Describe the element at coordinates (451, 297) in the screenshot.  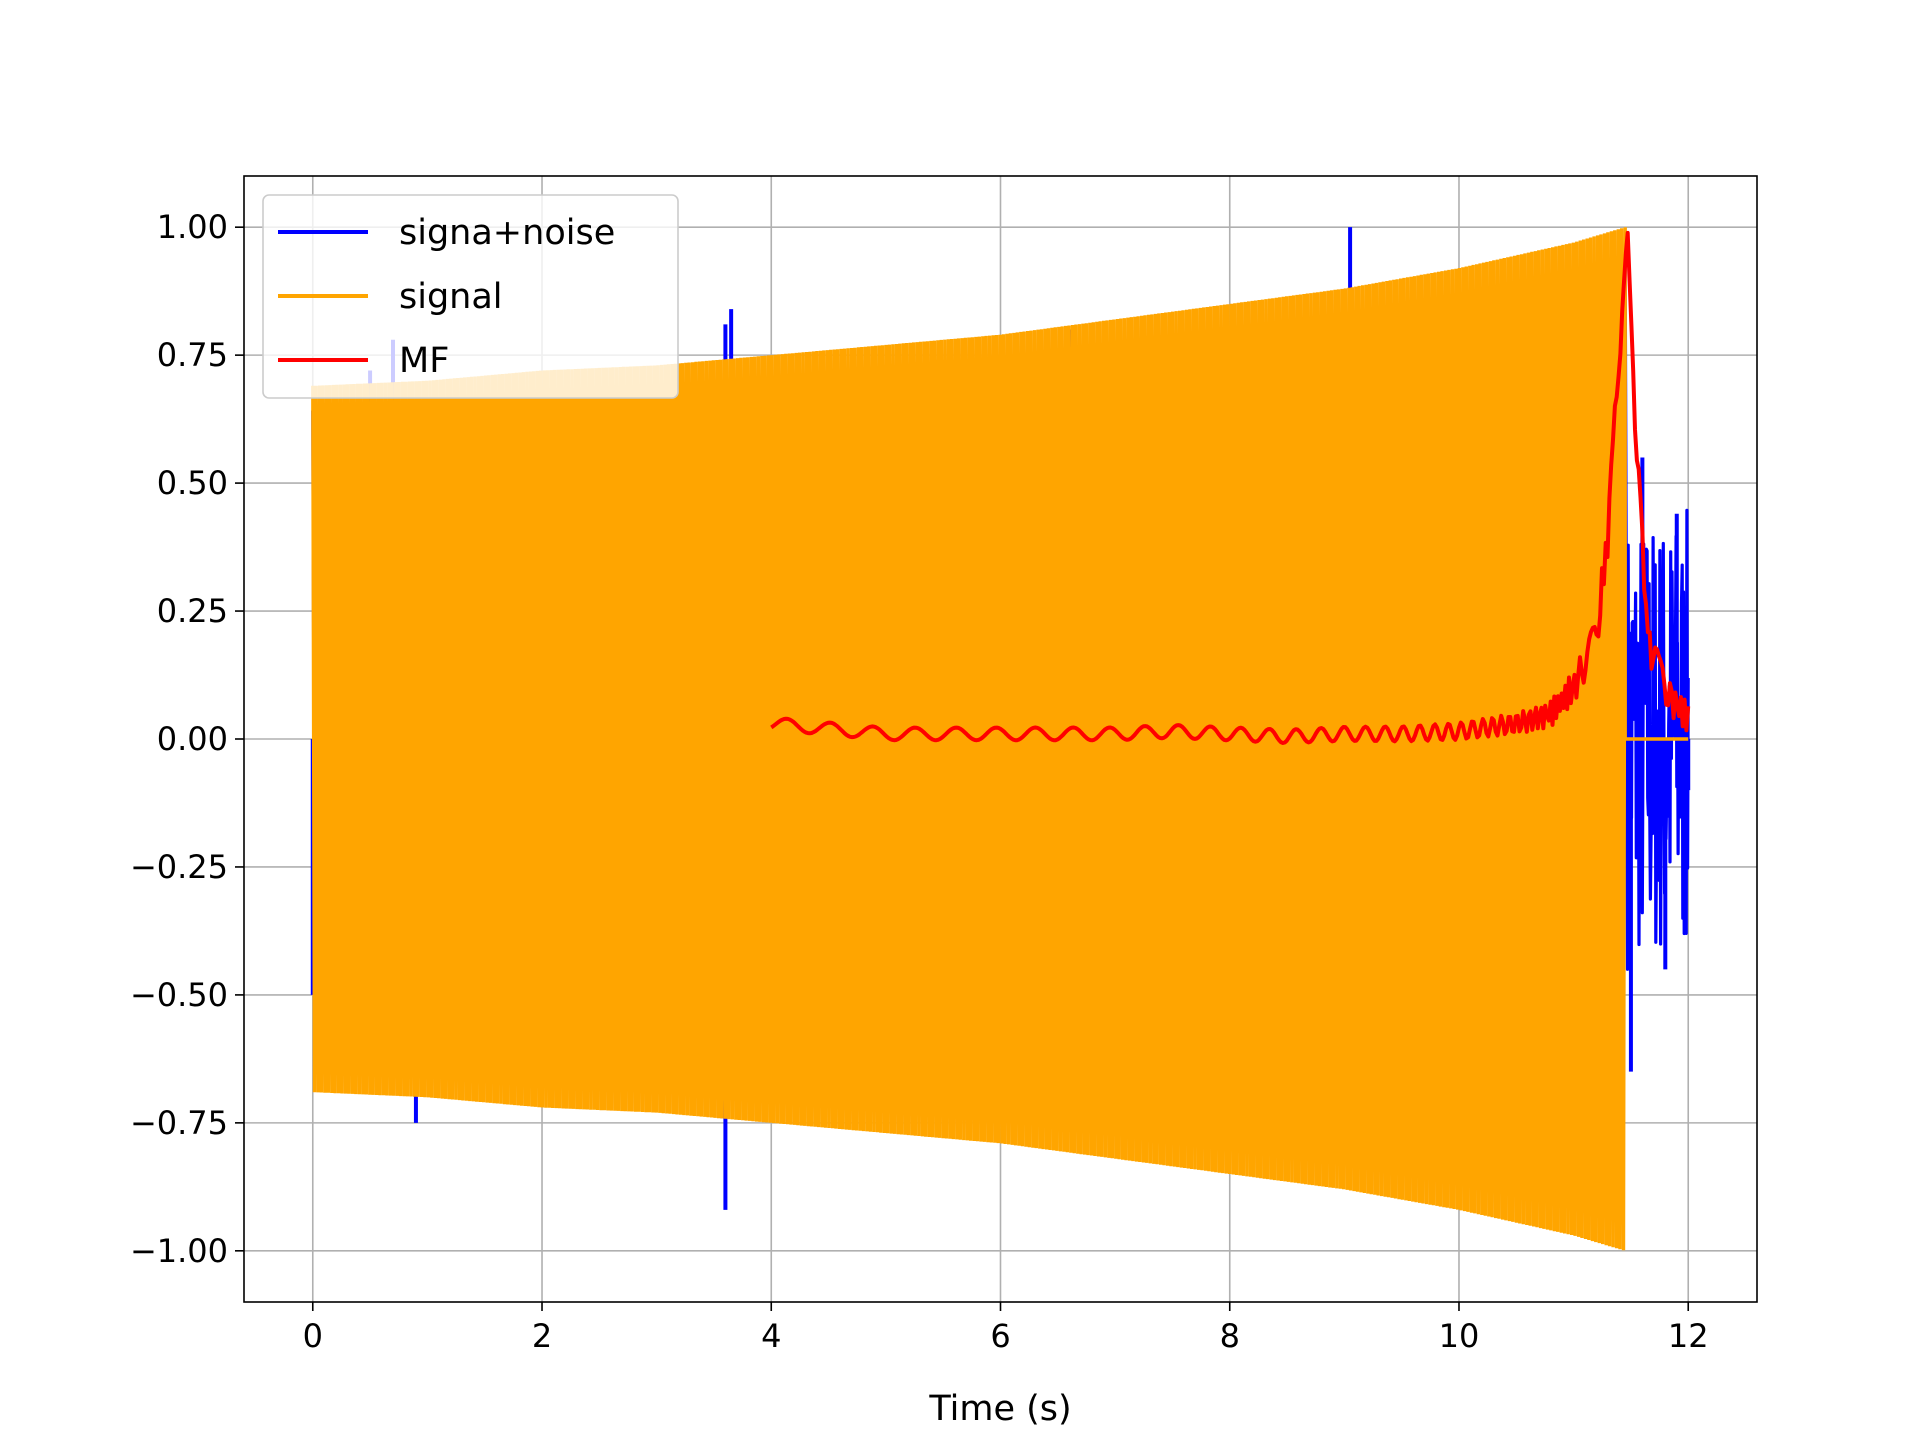
I see `legend-label-1: signal` at that location.